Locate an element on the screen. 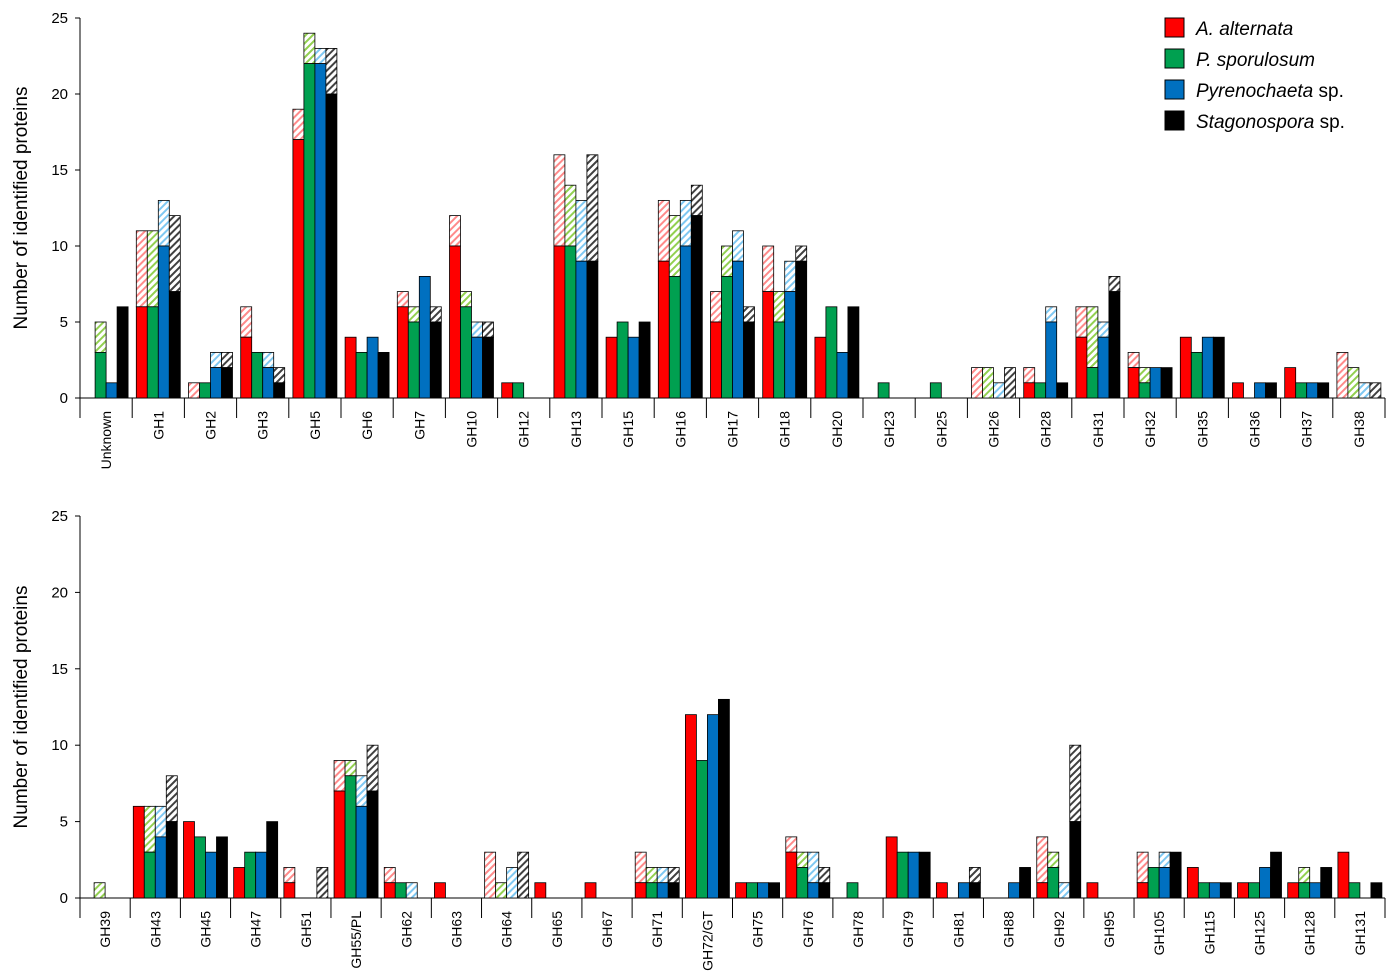 The width and height of the screenshot is (1392, 980). x-tick-label: GH32 is located at coordinates (1150, 429).